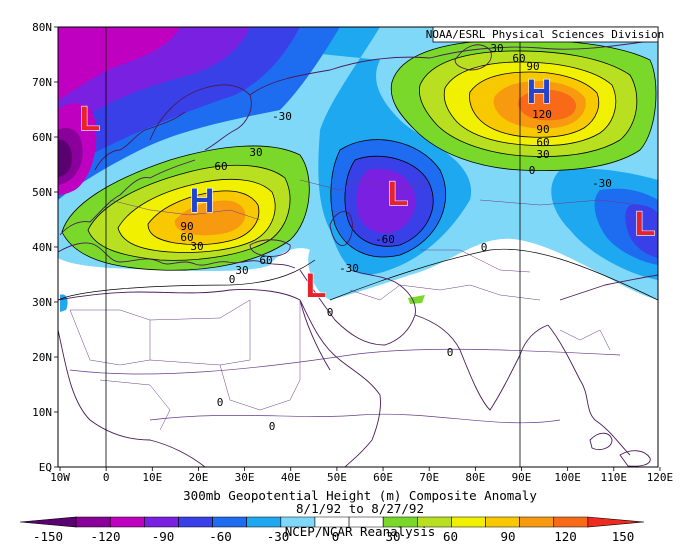  Describe the element at coordinates (291, 477) in the screenshot. I see `lon-label: 40E` at that location.